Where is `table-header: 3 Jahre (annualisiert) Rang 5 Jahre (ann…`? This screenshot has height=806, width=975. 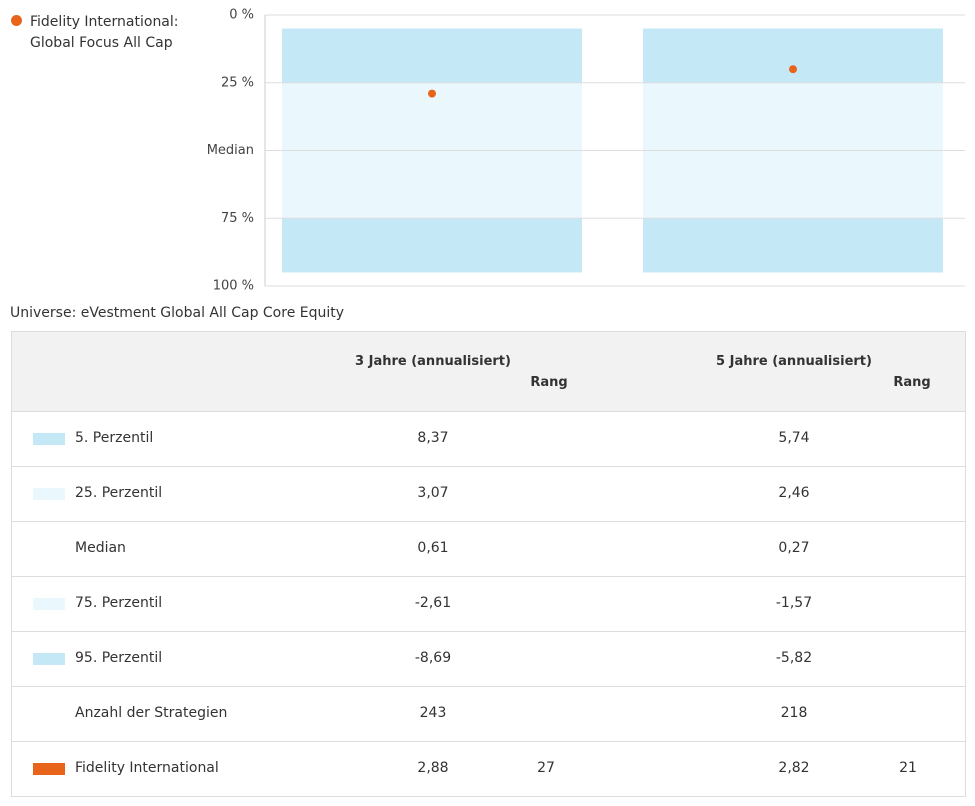
table-header: 3 Jahre (annualisiert) Rang 5 Jahre (ann… is located at coordinates (488, 372).